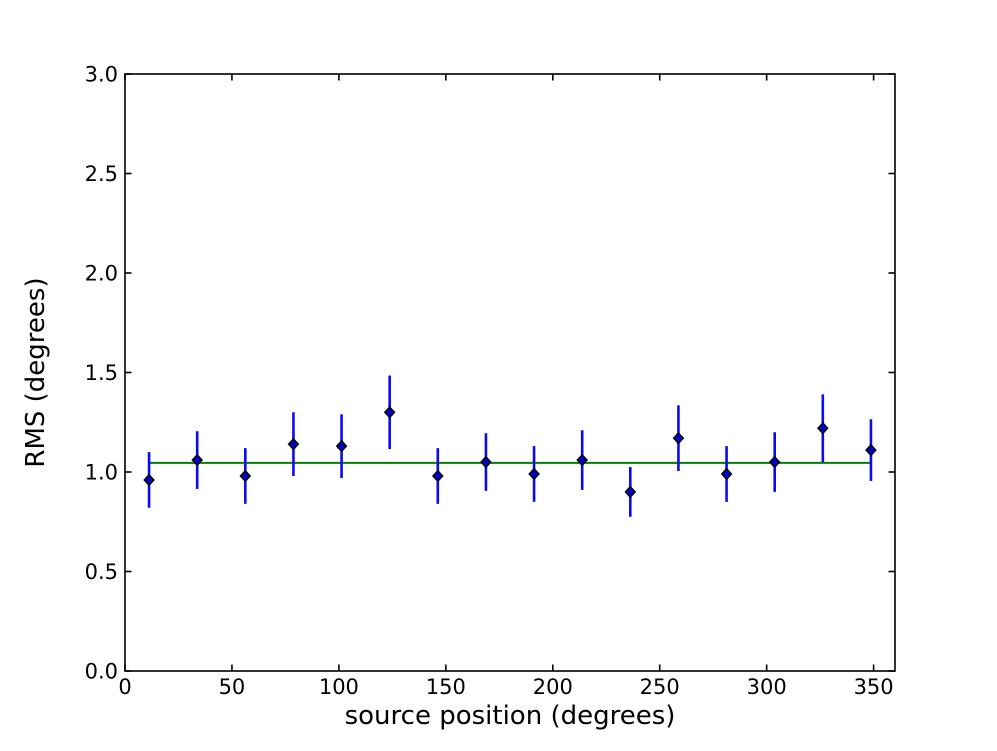 The width and height of the screenshot is (997, 751). Describe the element at coordinates (101, 174) in the screenshot. I see `y-tick-label: 2.5` at that location.